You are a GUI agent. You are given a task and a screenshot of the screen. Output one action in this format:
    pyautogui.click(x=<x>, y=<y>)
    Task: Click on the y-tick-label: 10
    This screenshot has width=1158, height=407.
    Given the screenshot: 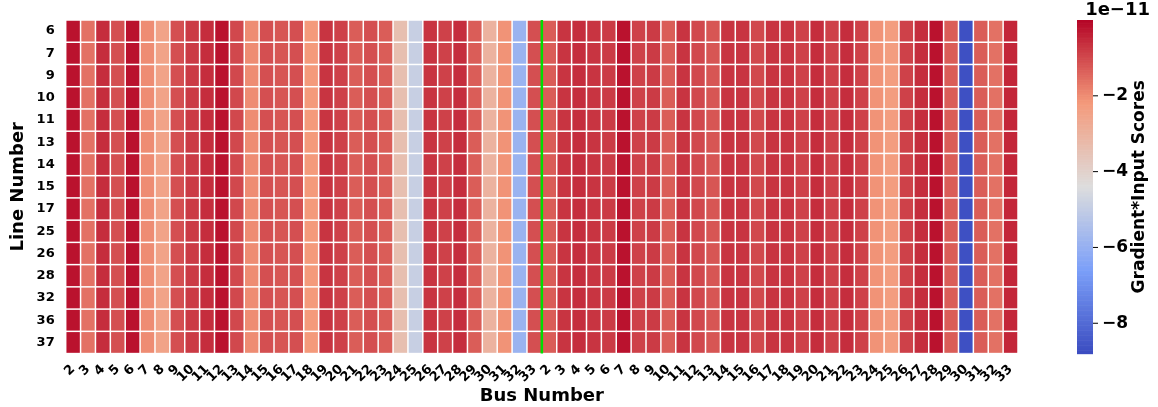 What is the action you would take?
    pyautogui.click(x=45, y=97)
    